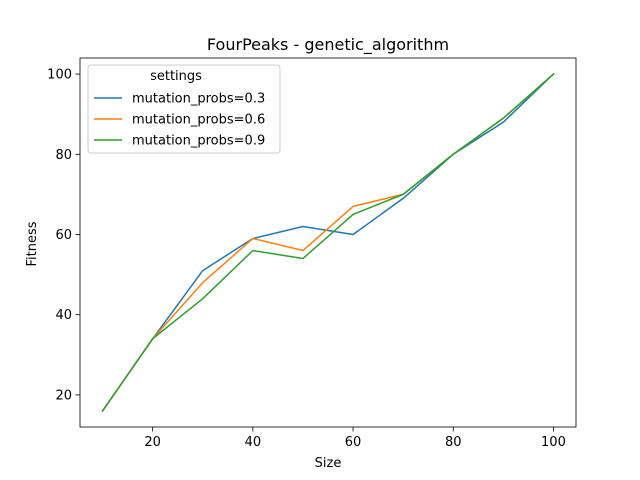 The width and height of the screenshot is (640, 480). Describe the element at coordinates (353, 442) in the screenshot. I see `x-tick-label: 60` at that location.